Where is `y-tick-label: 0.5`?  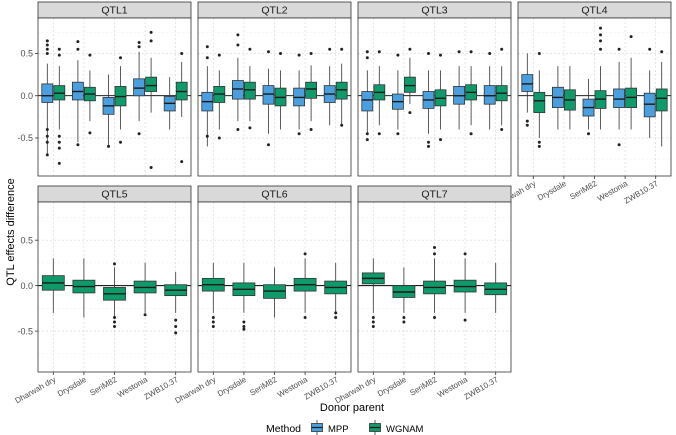
y-tick-label: 0.5 is located at coordinates (26, 54).